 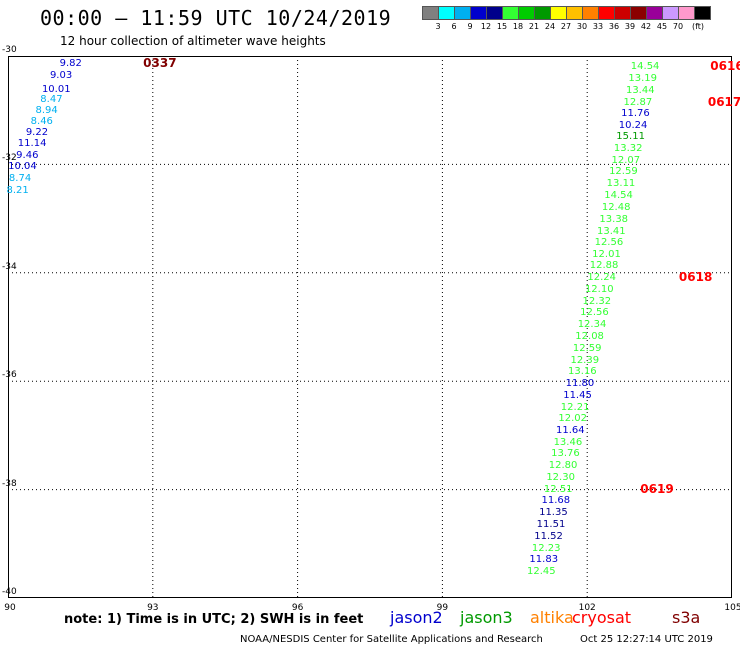 I want to click on wave-height-observation: 11.51, so click(x=551, y=524).